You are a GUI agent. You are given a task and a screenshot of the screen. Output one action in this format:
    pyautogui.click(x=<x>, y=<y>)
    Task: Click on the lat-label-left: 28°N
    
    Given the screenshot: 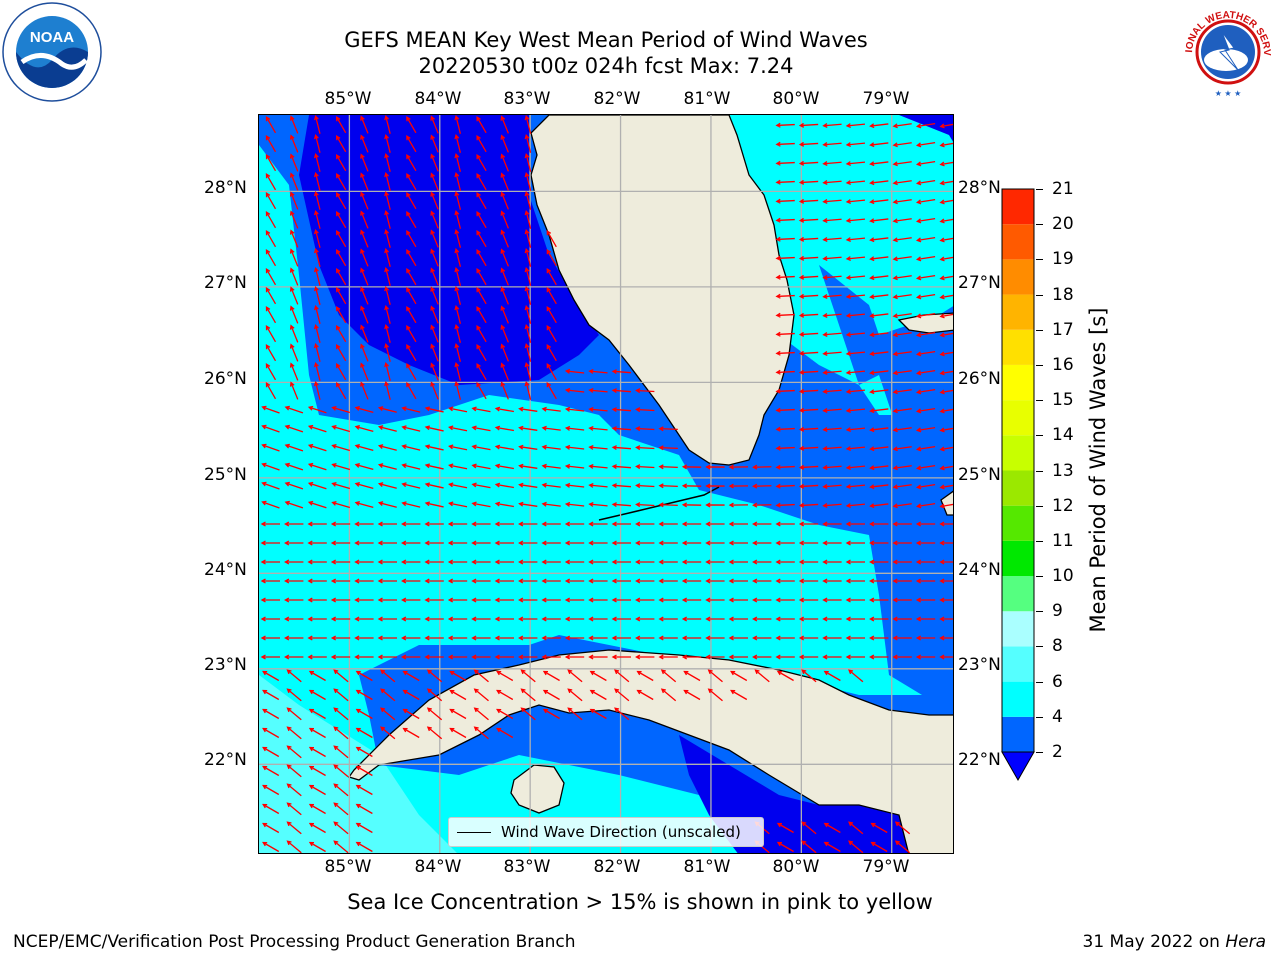 What is the action you would take?
    pyautogui.click(x=225, y=188)
    